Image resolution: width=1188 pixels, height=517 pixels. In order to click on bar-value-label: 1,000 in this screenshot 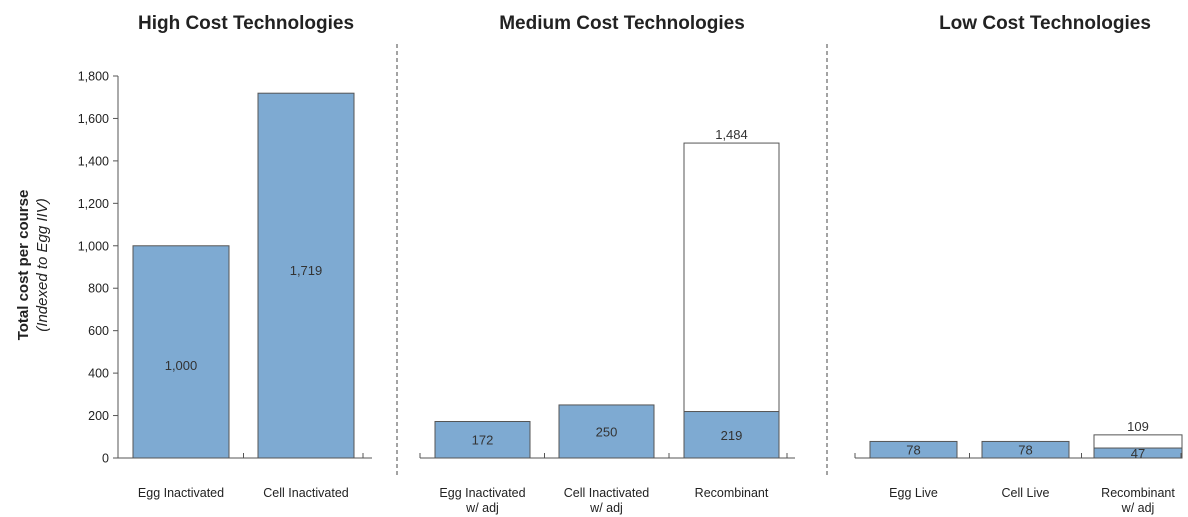, I will do `click(181, 365)`.